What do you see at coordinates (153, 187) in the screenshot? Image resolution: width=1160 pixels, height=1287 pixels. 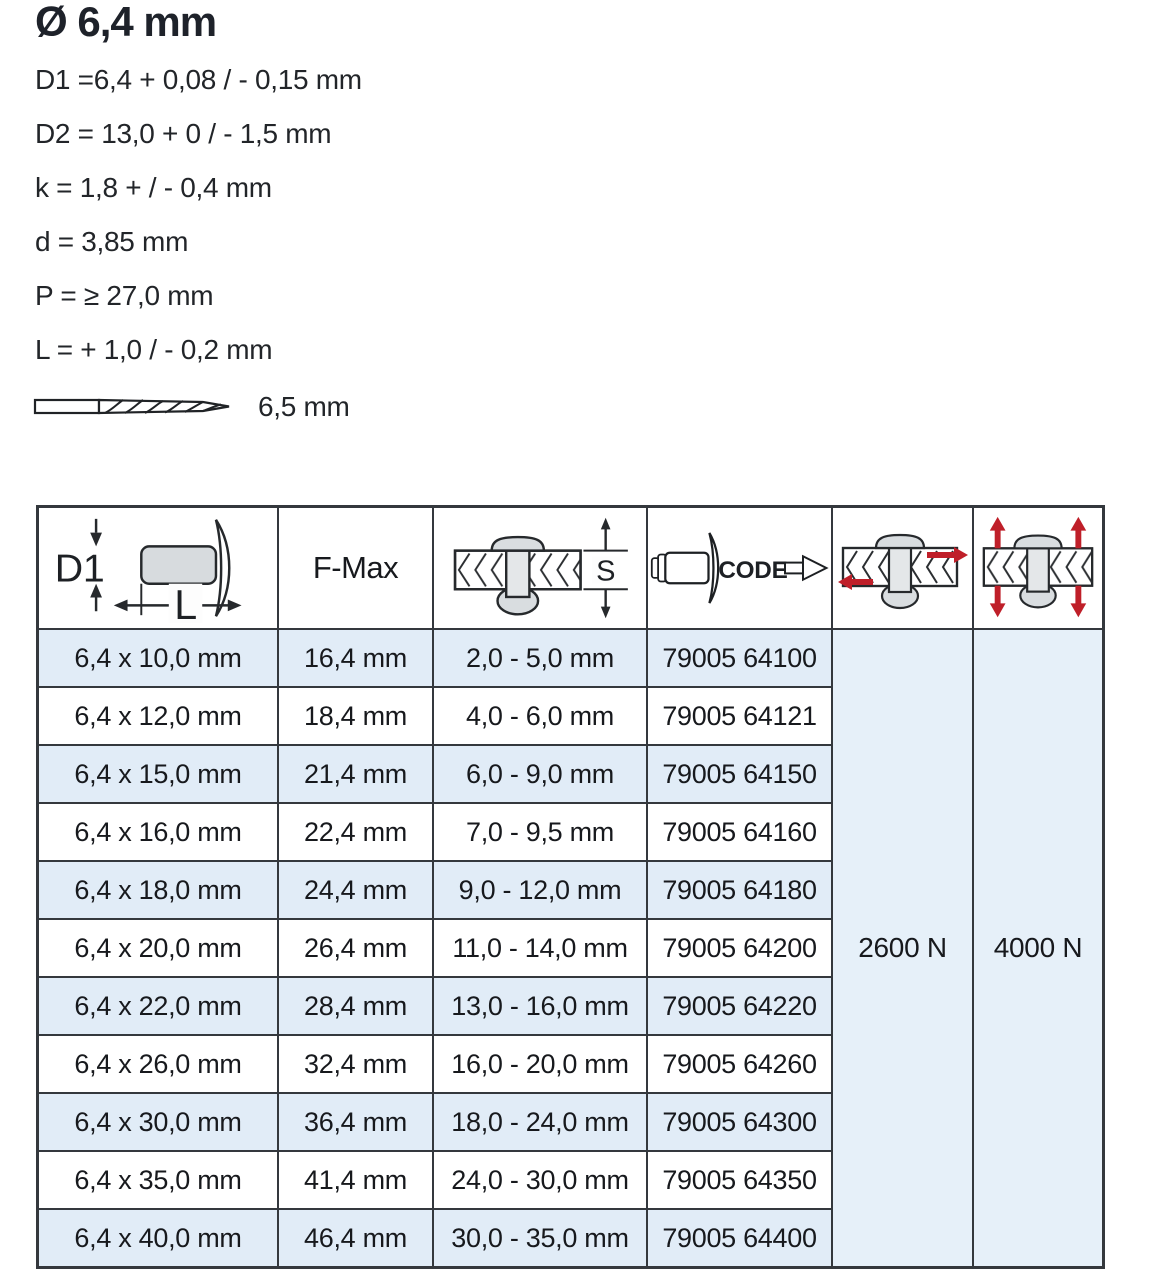 I see `spec-k: k = 1,8 + / - 0,4 mm` at bounding box center [153, 187].